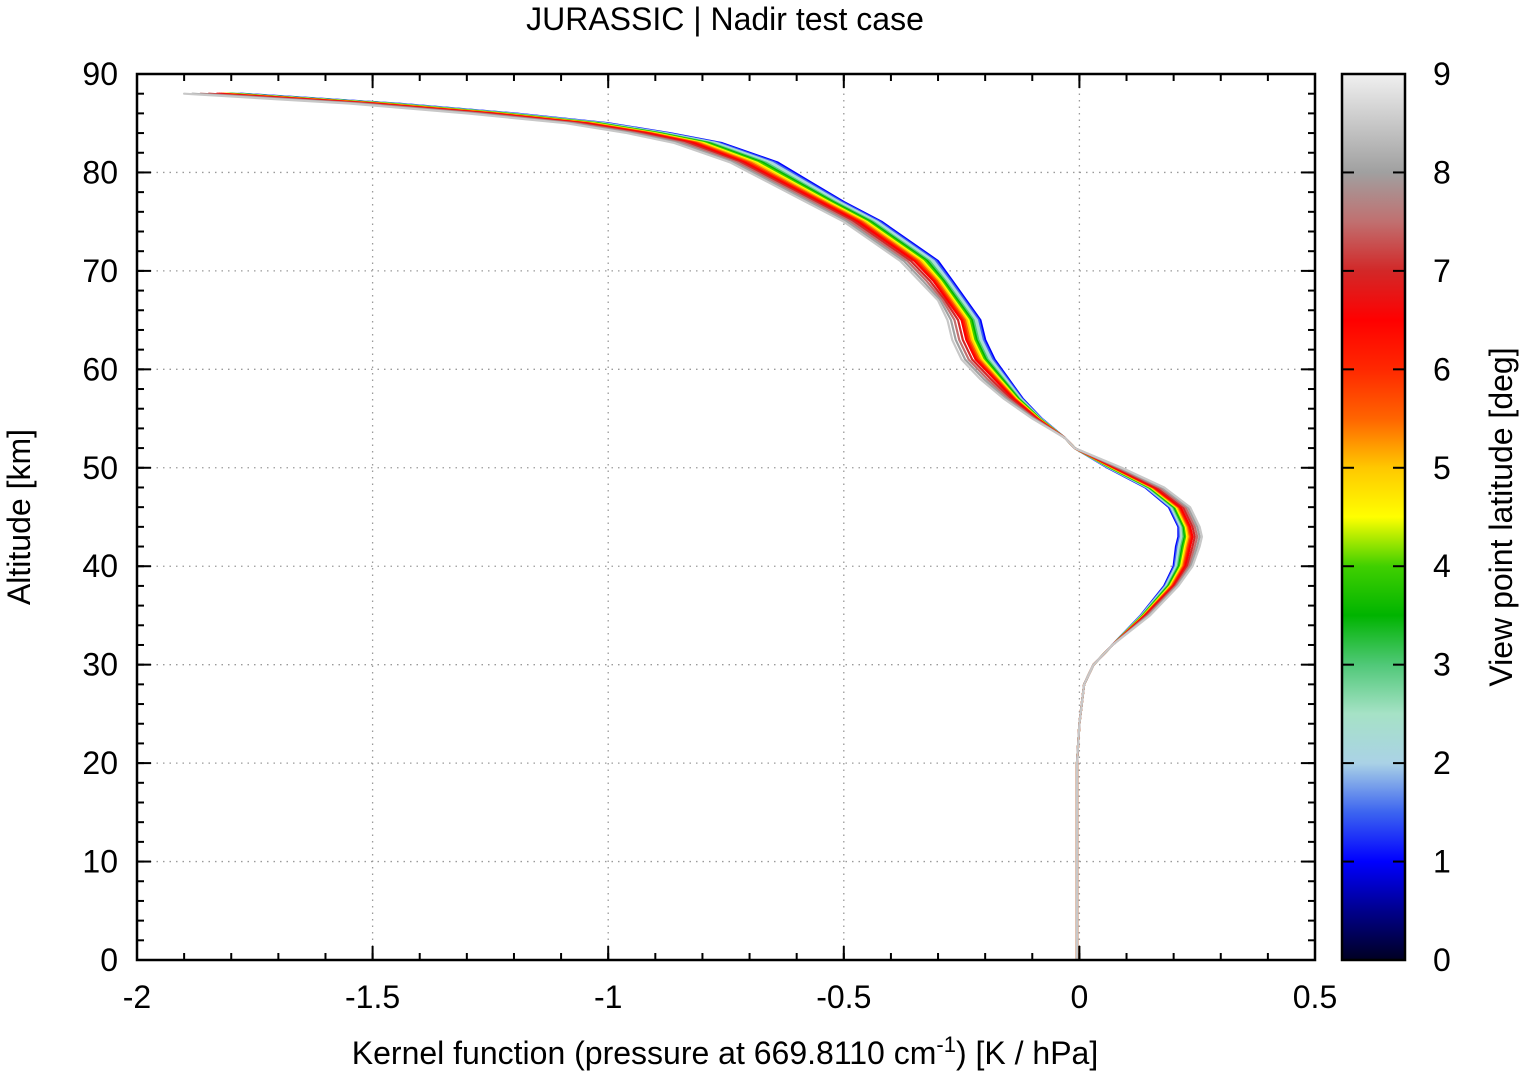 Image resolution: width=1525 pixels, height=1079 pixels. Describe the element at coordinates (100, 517) in the screenshot. I see `y-tick-labels: 0 10 20 30 40 50 60 70 80 90` at that location.